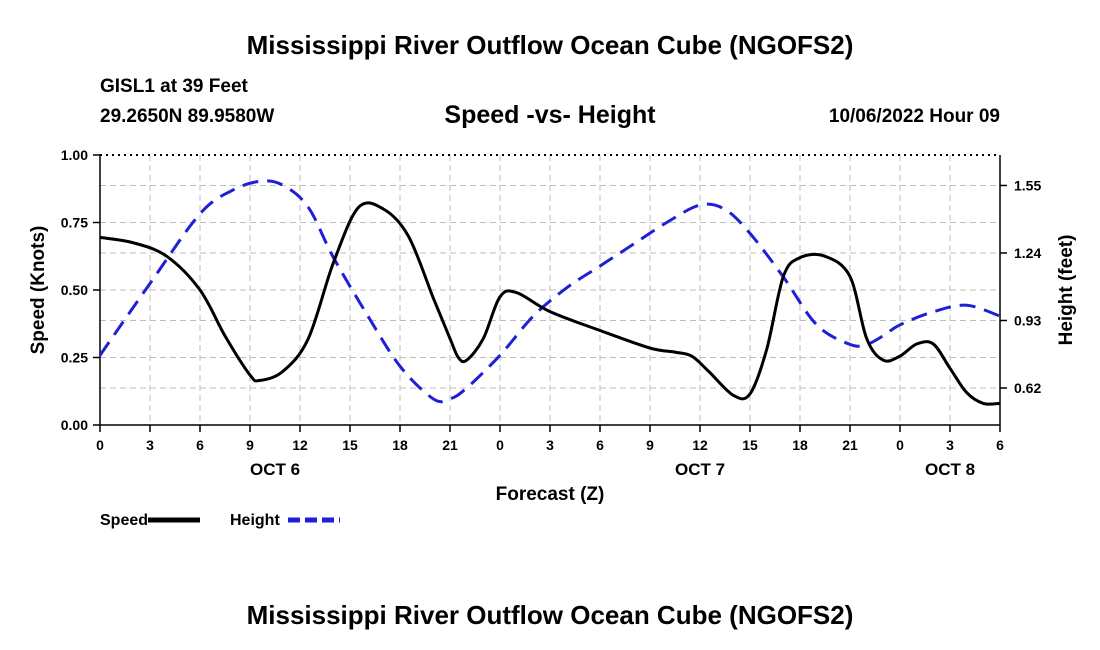 The image size is (1100, 650). I want to click on legend-label-height: Height, so click(255, 520).